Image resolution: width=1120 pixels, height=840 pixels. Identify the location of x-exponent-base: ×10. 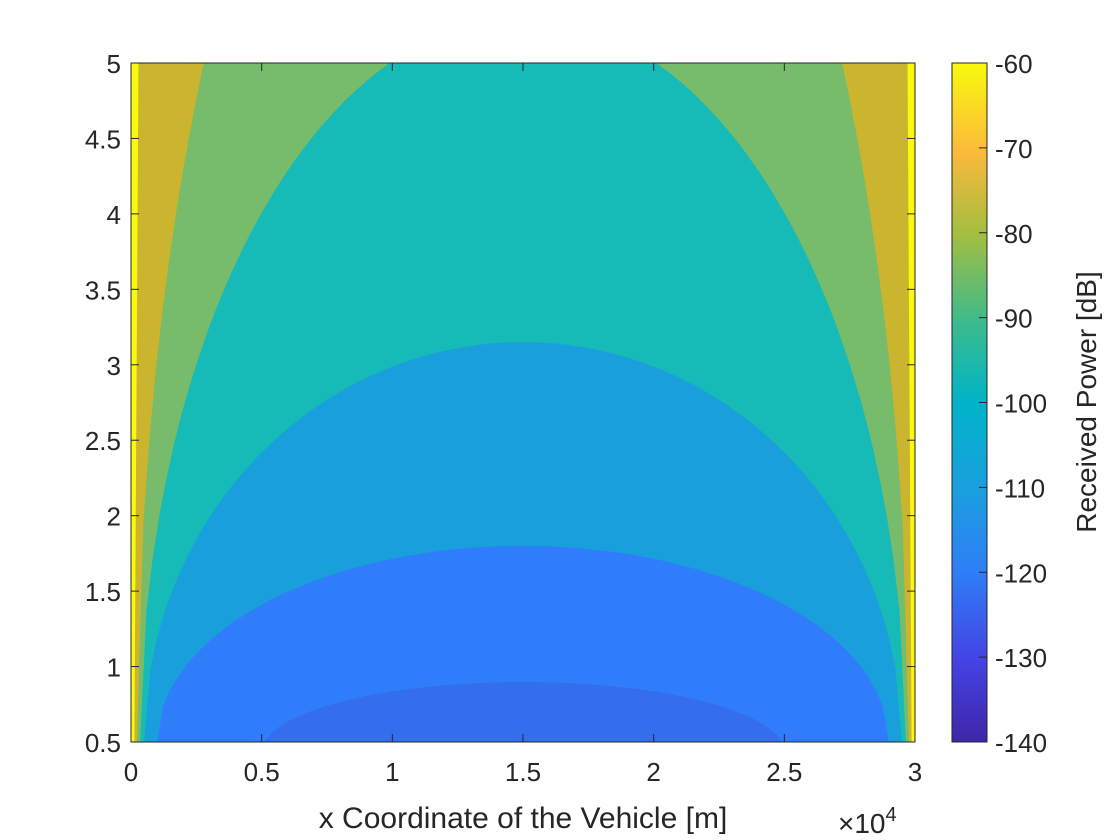
(862, 823).